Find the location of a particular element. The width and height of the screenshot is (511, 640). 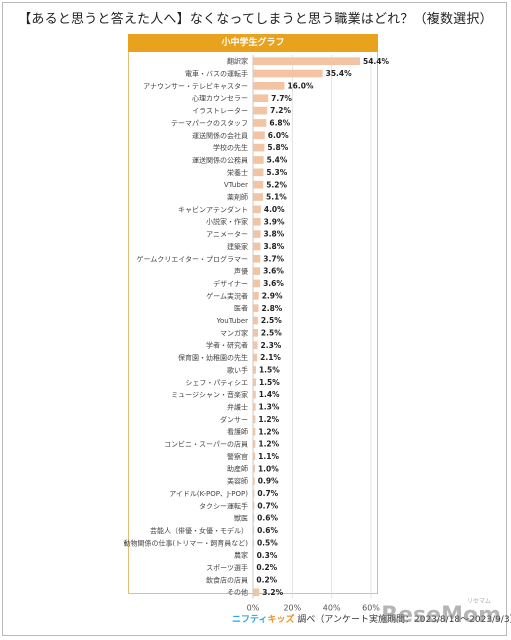

category-label: 農家 is located at coordinates (241, 555).